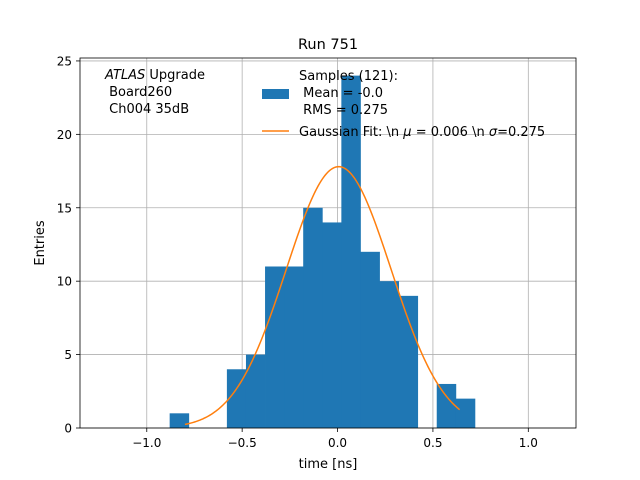  I want to click on x-axis-ticks: −1.0 −0.5 0.0 0.5 1.0, so click(335, 439).